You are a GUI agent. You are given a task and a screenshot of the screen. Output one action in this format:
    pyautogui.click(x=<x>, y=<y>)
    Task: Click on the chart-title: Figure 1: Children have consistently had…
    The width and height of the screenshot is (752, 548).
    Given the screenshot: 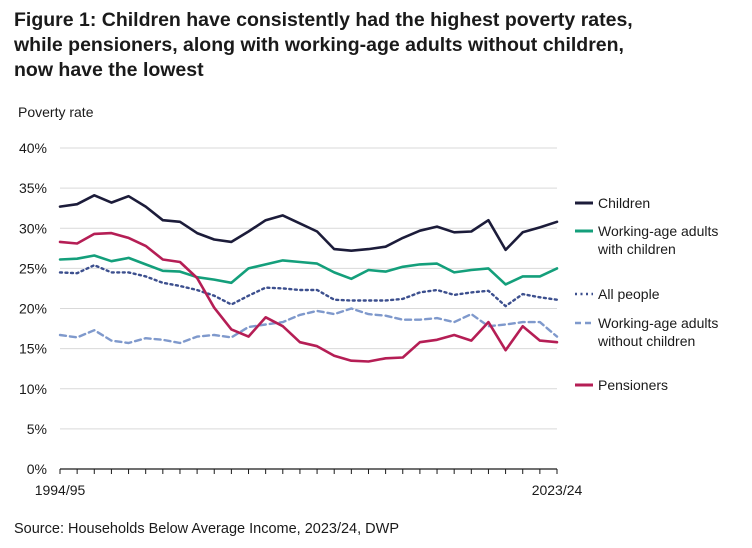 What is the action you would take?
    pyautogui.click(x=374, y=45)
    